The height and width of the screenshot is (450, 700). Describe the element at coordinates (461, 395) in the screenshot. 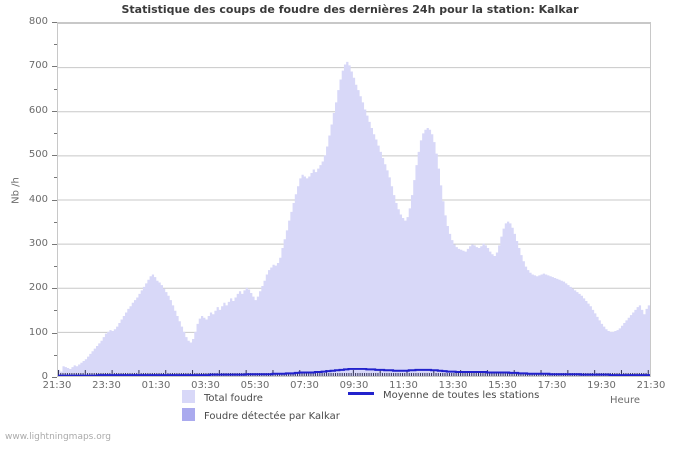

I see `legend-label: Moyenne de toutes les stations` at that location.